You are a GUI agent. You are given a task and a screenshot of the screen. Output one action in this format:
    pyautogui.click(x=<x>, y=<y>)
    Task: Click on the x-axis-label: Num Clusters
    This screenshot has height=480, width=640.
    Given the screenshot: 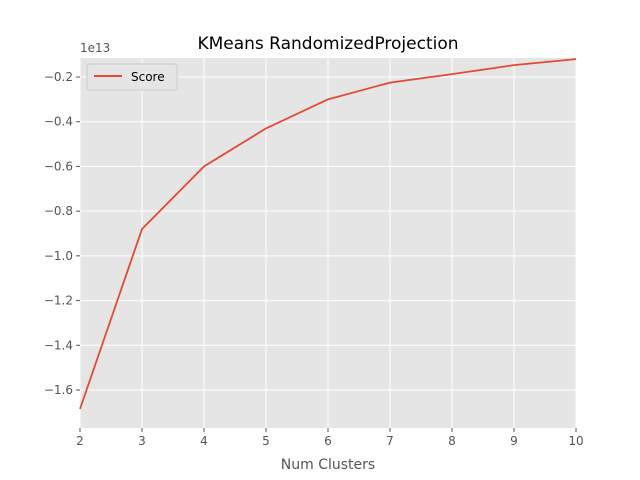 What is the action you would take?
    pyautogui.click(x=328, y=465)
    